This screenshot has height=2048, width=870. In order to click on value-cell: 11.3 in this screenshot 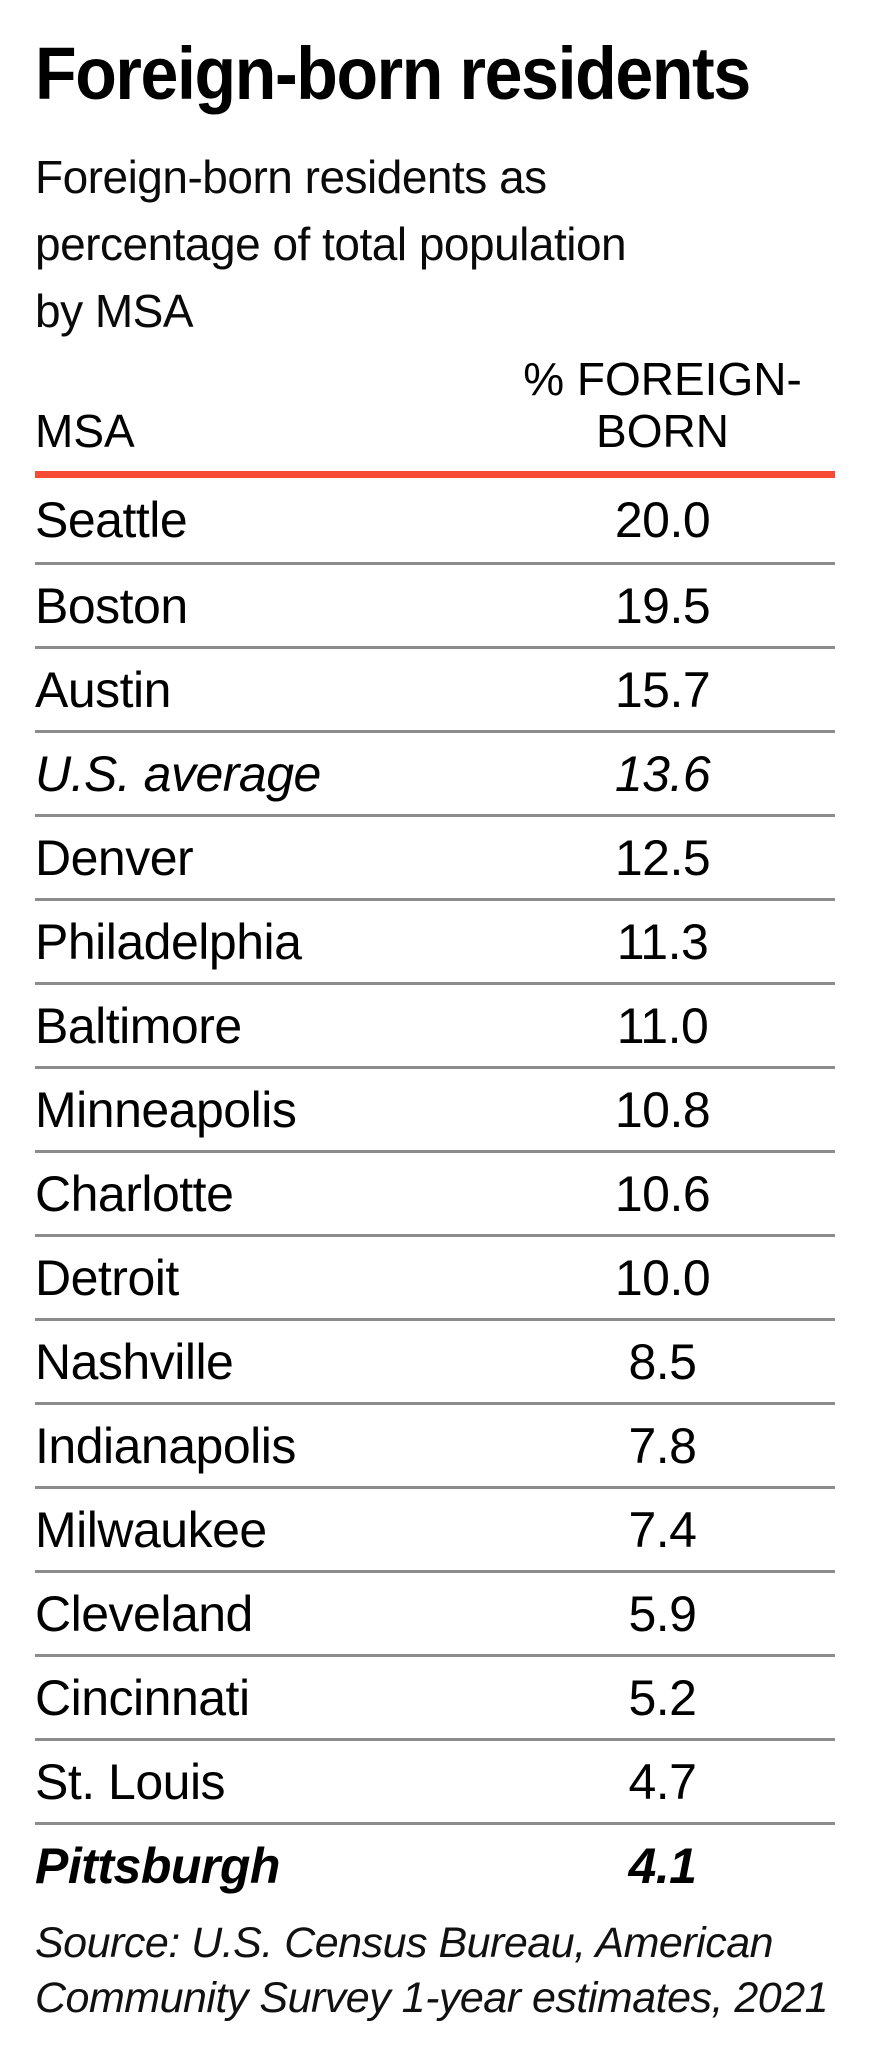, I will do `click(662, 941)`.